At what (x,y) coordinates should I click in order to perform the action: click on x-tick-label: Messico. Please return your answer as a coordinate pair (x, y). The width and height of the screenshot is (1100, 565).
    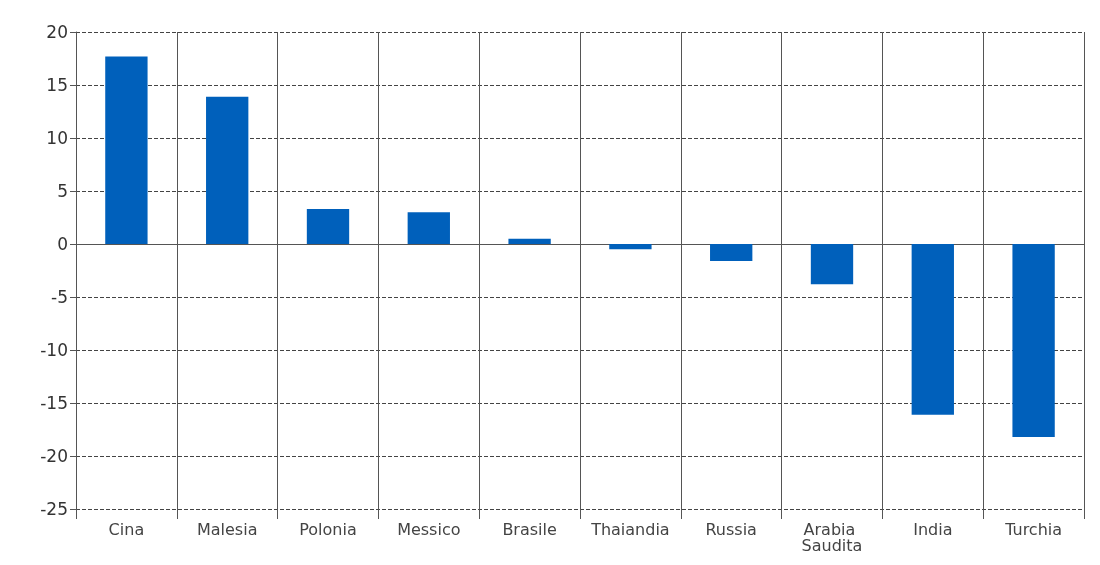
    Looking at the image, I should click on (429, 529).